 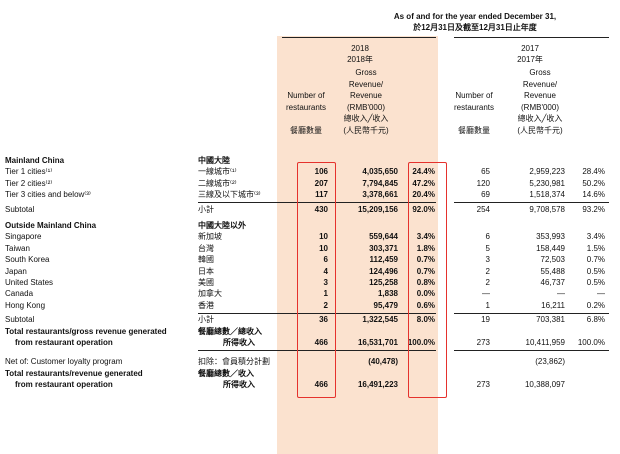 What do you see at coordinates (19, 294) in the screenshot?
I see `row-label-en: Canada` at bounding box center [19, 294].